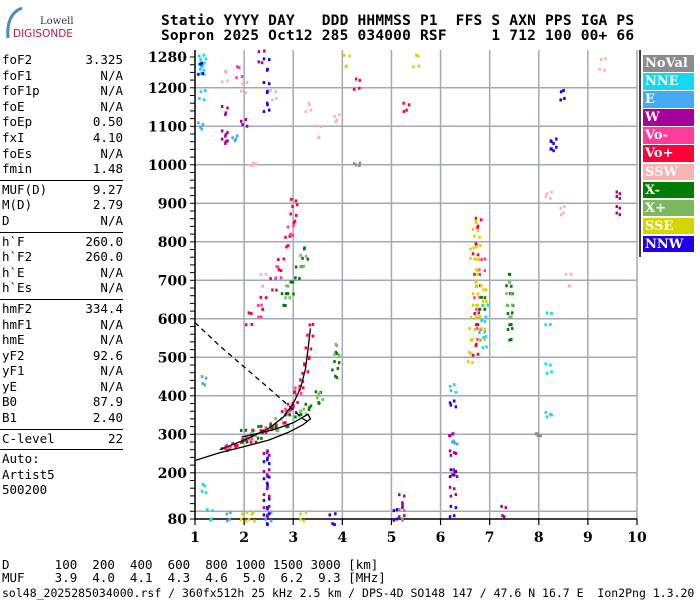  Describe the element at coordinates (668, 99) in the screenshot. I see `legend-item-e: E` at that location.